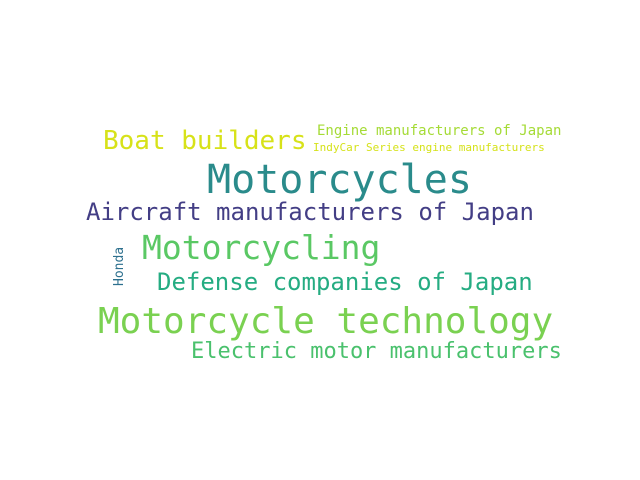 The height and width of the screenshot is (480, 640). What do you see at coordinates (429, 147) in the screenshot?
I see `word-indycar-series-engine-manufacturers: IndyCar Series engine manufacturers` at bounding box center [429, 147].